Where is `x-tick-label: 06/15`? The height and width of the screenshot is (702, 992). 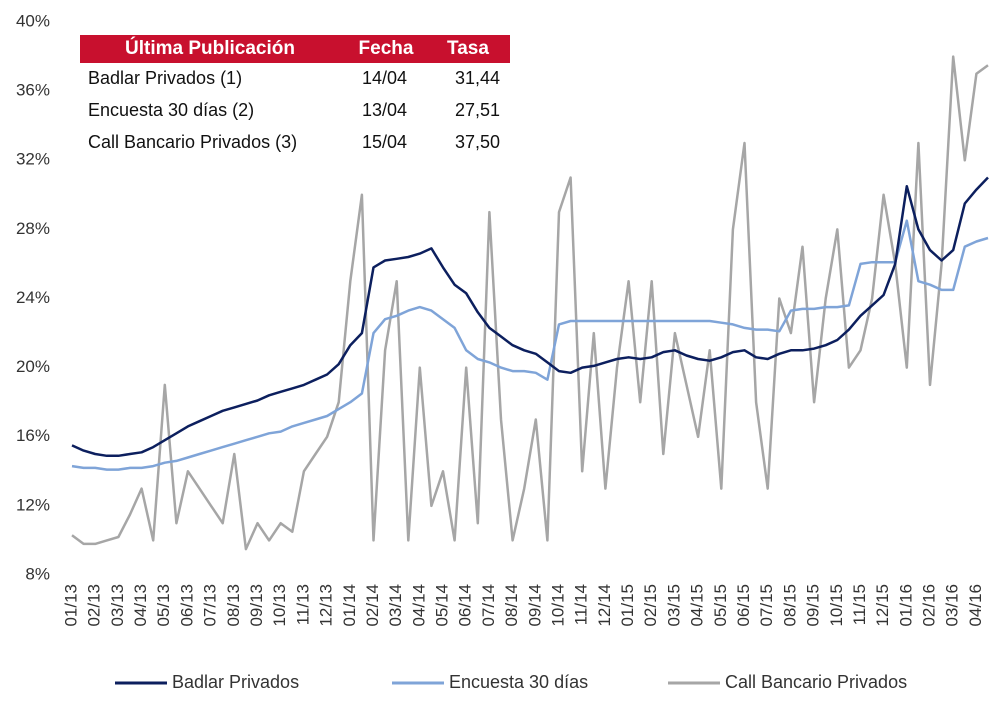 x-tick-label: 06/15 is located at coordinates (743, 605).